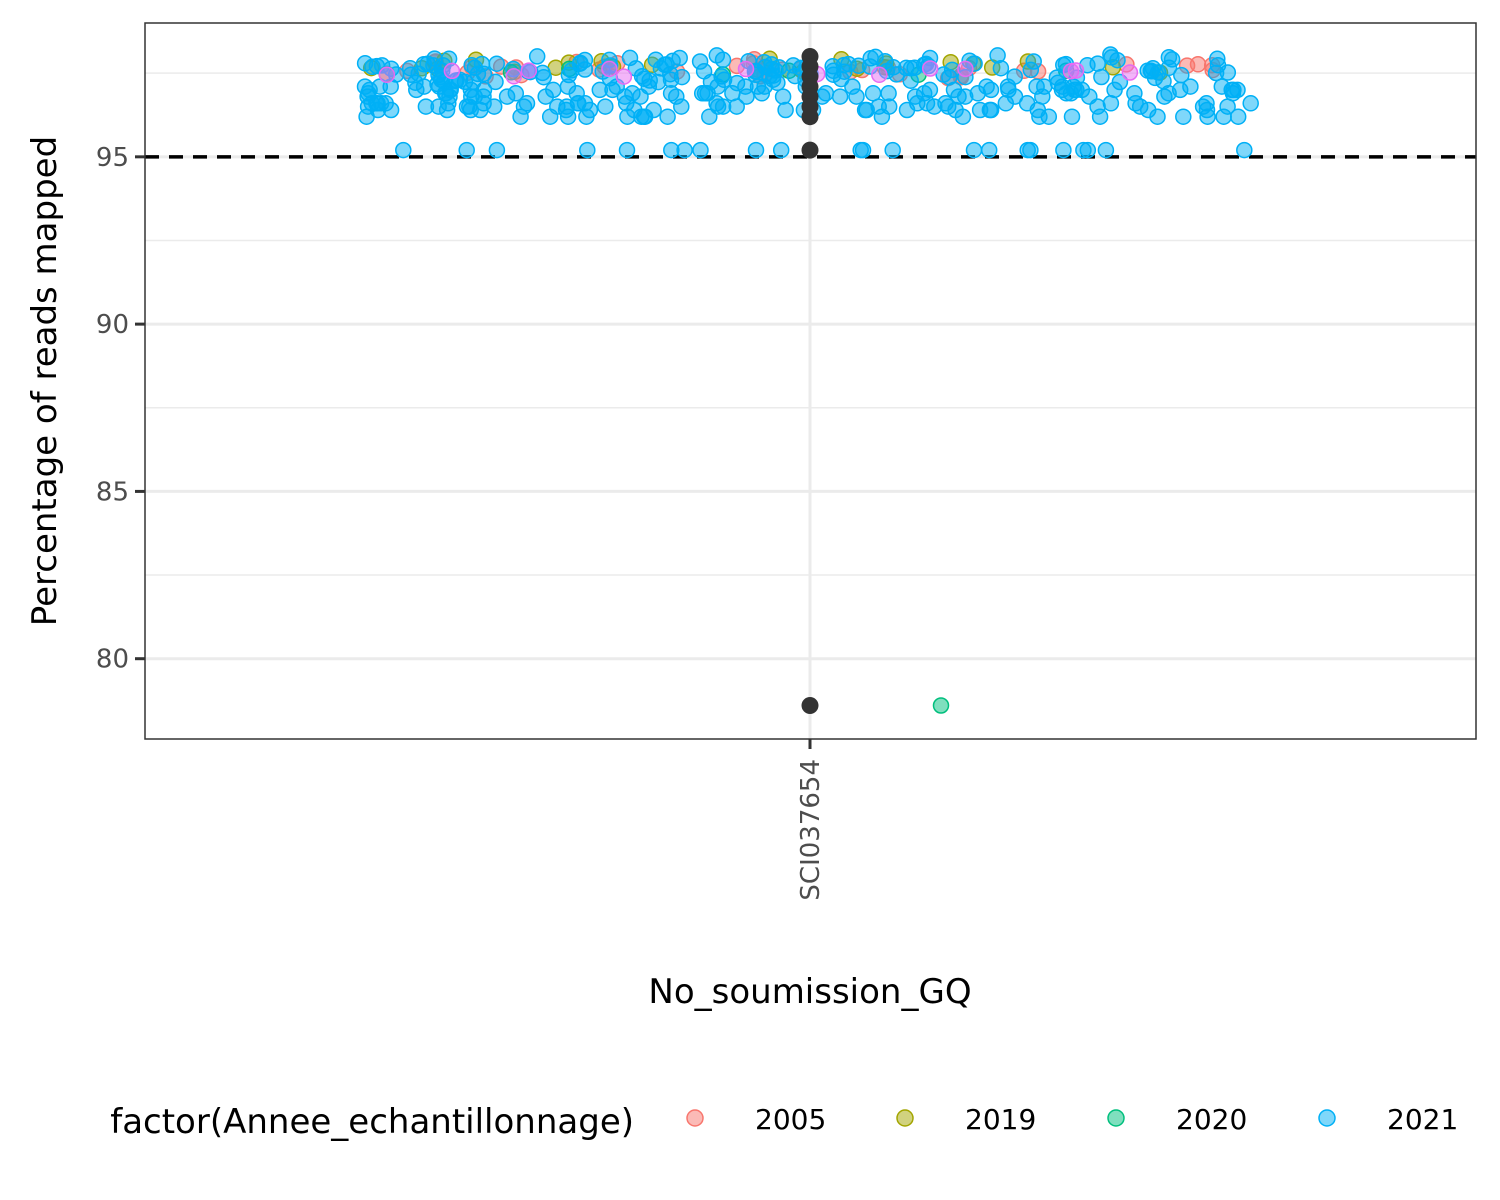  I want to click on summary-points, so click(810, 381).